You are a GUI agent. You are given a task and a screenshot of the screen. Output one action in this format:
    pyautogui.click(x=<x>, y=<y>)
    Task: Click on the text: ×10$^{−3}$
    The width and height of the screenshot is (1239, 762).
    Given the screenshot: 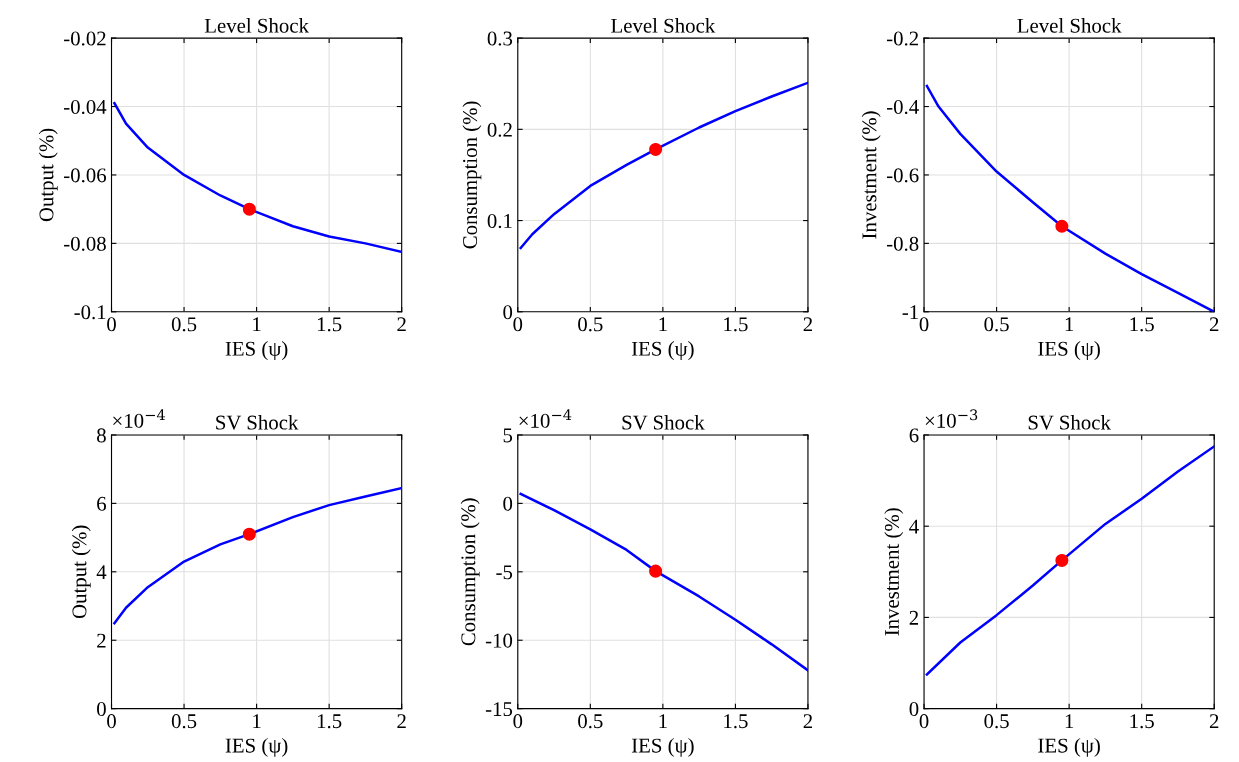 What is the action you would take?
    pyautogui.click(x=951, y=418)
    